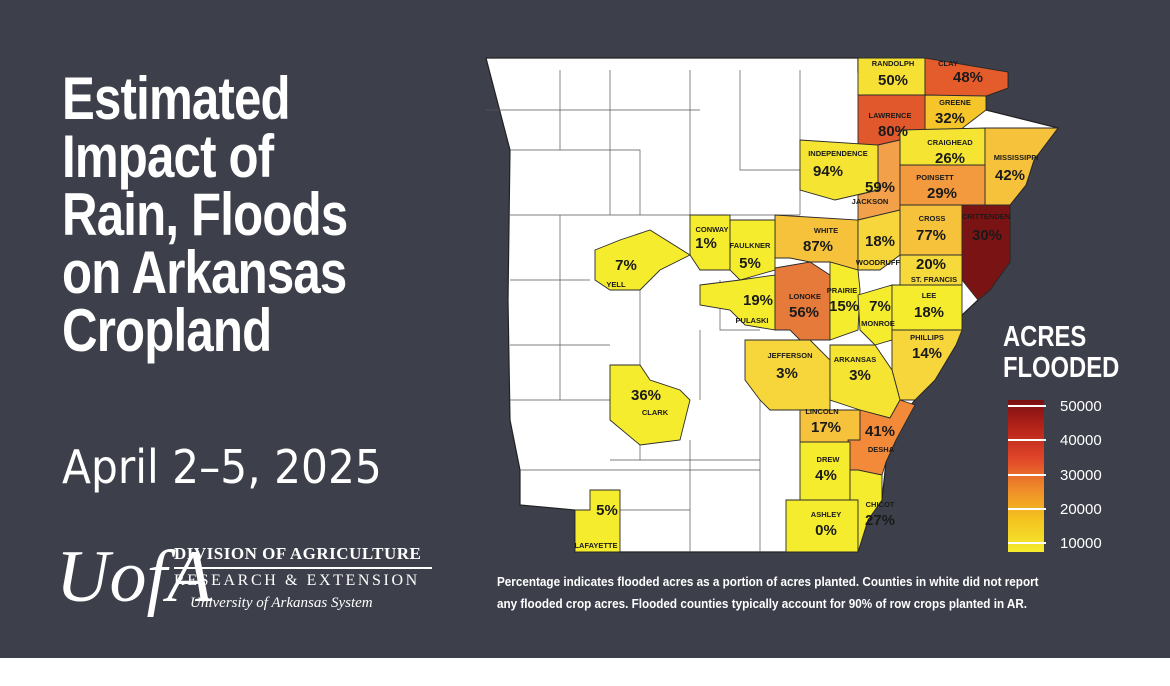 This screenshot has height=686, width=1170. I want to click on legend-label: 10000, so click(1081, 543).